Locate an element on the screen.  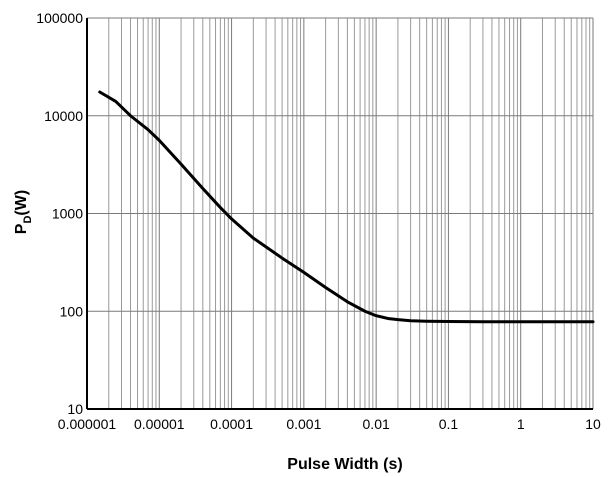
x-axis-tick-labels: 0.000001 0.00001 0.0001 0.001 0.01 0.1 1 10 is located at coordinates (329, 424).